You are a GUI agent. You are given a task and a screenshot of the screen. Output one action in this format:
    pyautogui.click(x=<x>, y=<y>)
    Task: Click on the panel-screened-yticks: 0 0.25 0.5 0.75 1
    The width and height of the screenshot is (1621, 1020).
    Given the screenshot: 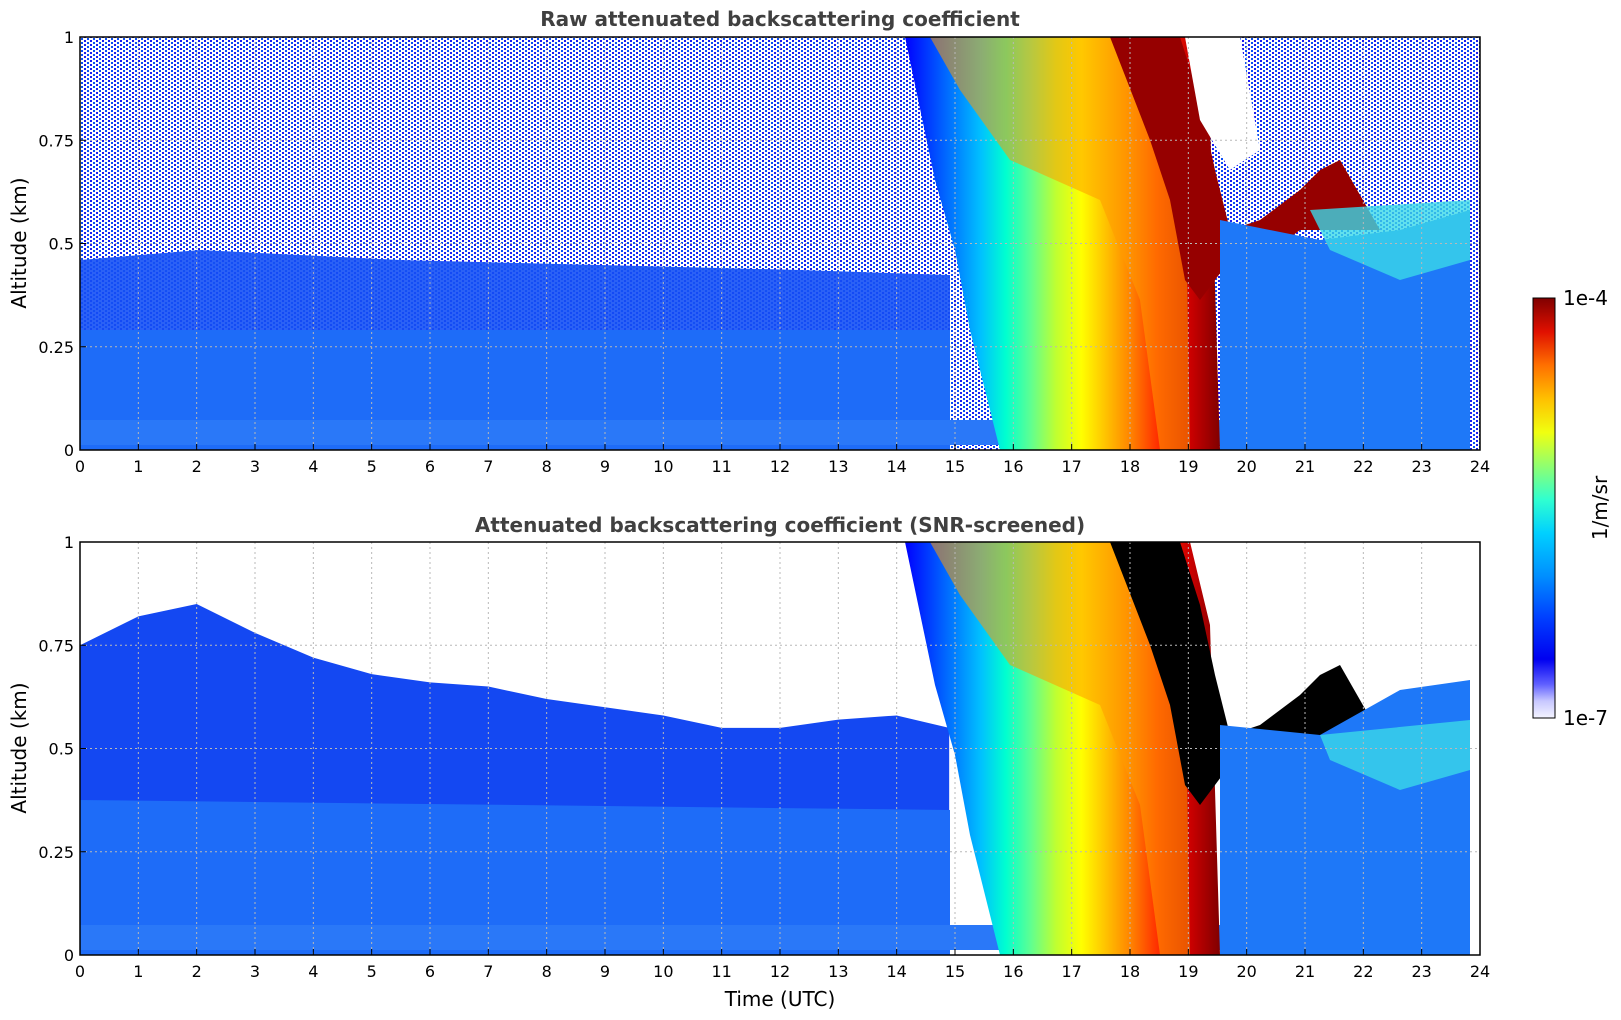 What is the action you would take?
    pyautogui.click(x=62, y=749)
    